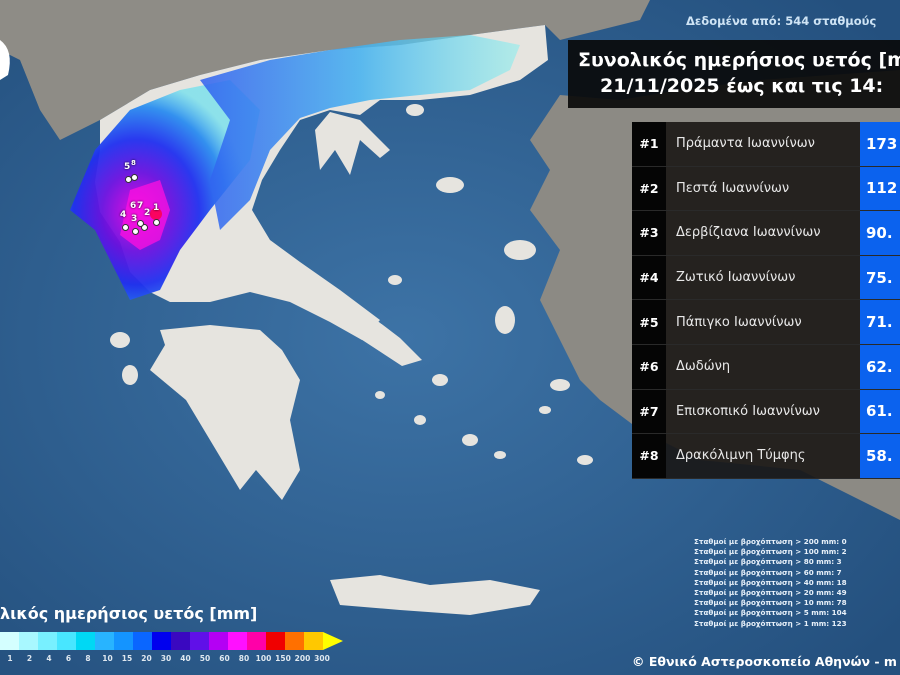  I want to click on station-marker-5: 5, so click(127, 167).